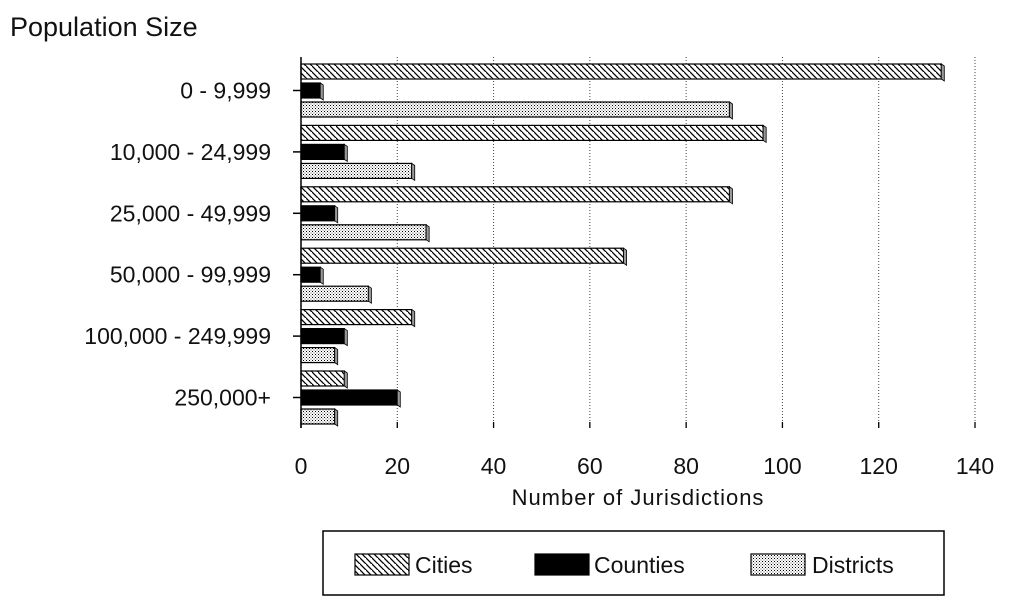  I want to click on y-tick-label-5: 250,000+, so click(222, 398).